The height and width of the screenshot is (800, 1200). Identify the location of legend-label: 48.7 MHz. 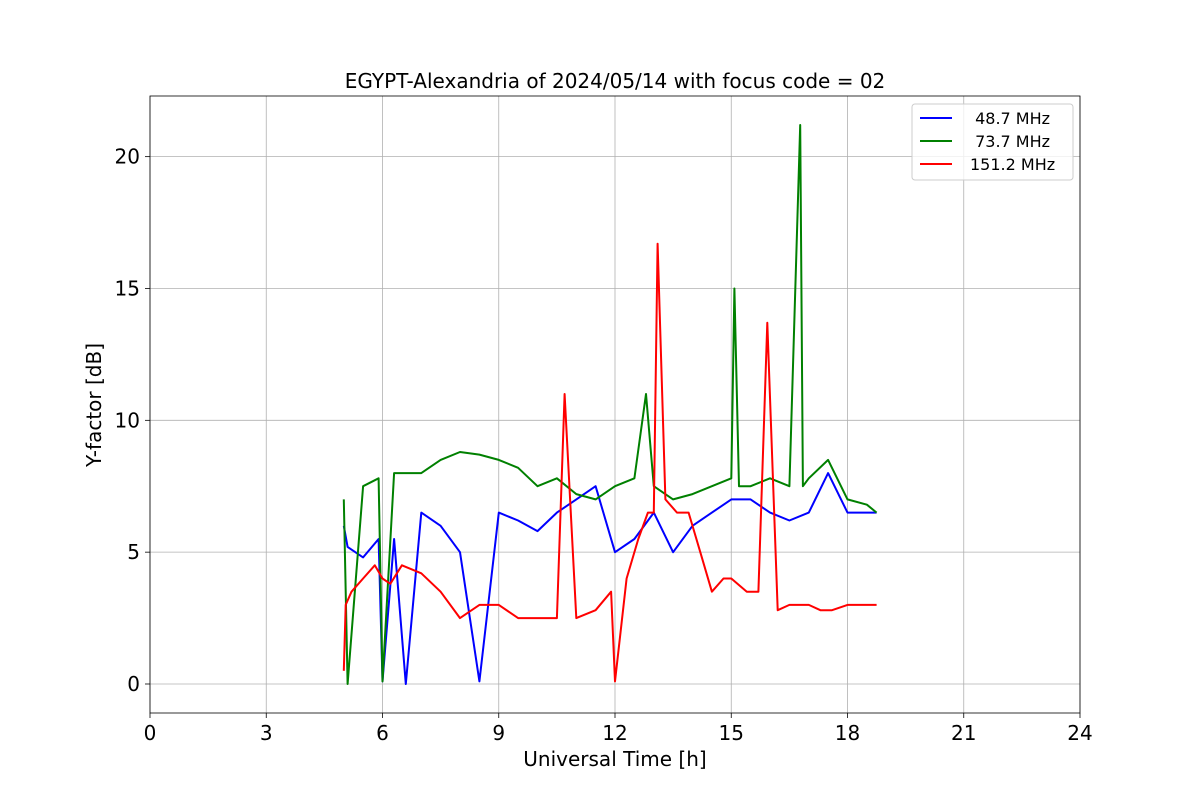
(1010, 118).